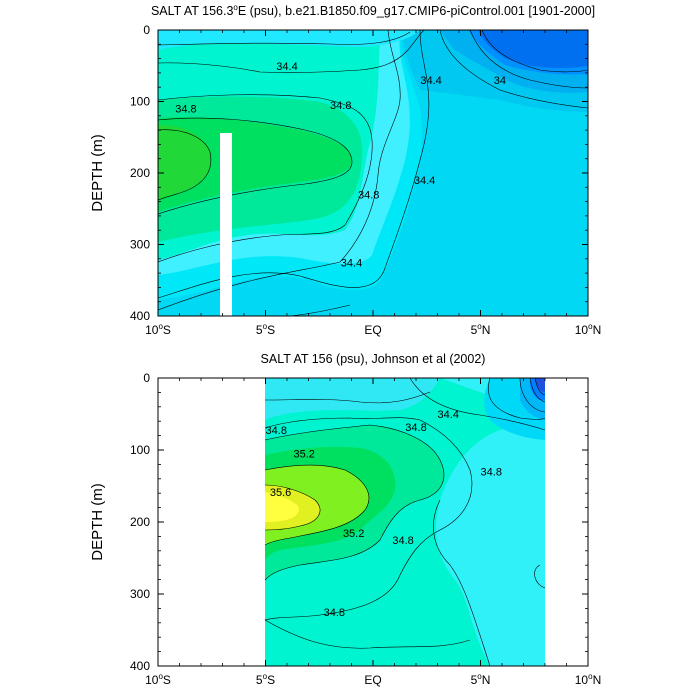 The image size is (700, 700). Describe the element at coordinates (373, 359) in the screenshot. I see `panel-johnson-title: SALT AT 156 (psu), Johnson et al (2002)` at that location.